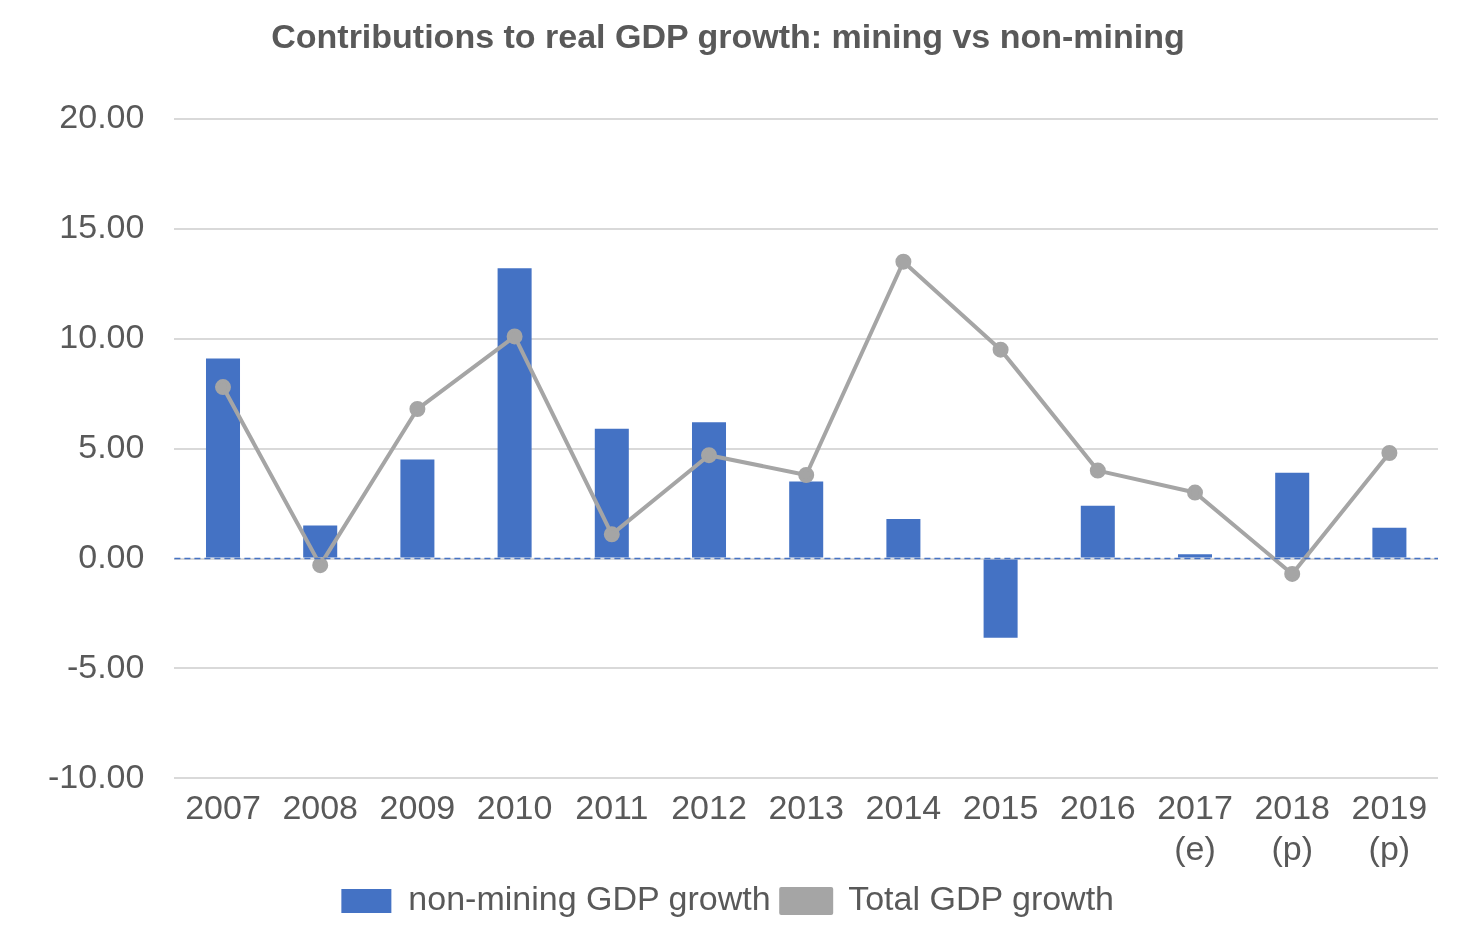  I want to click on x-tick-label: 2009, so click(417, 807).